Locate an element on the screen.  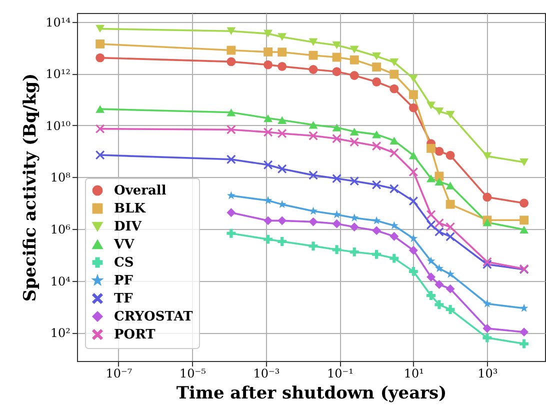
x-tick-label: 10⁻³ is located at coordinates (266, 373).